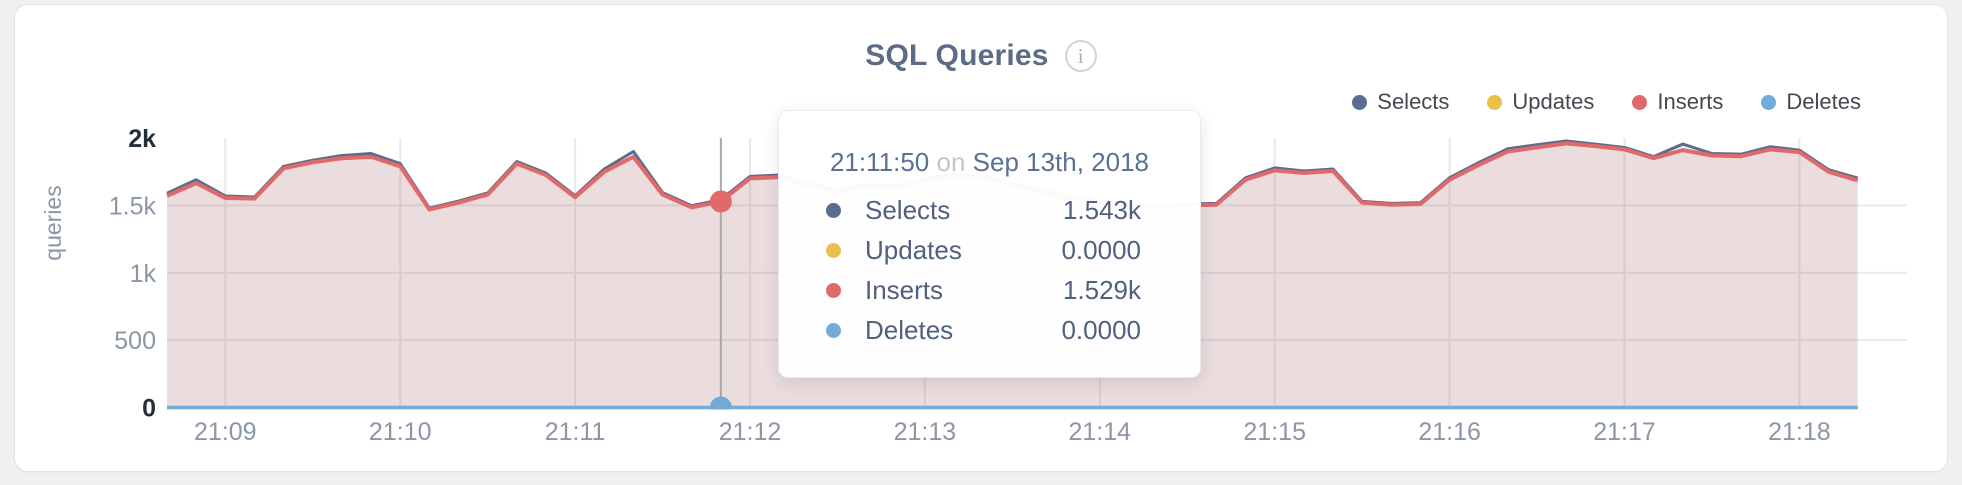  What do you see at coordinates (833, 250) in the screenshot?
I see `tooltip-dot-updates` at bounding box center [833, 250].